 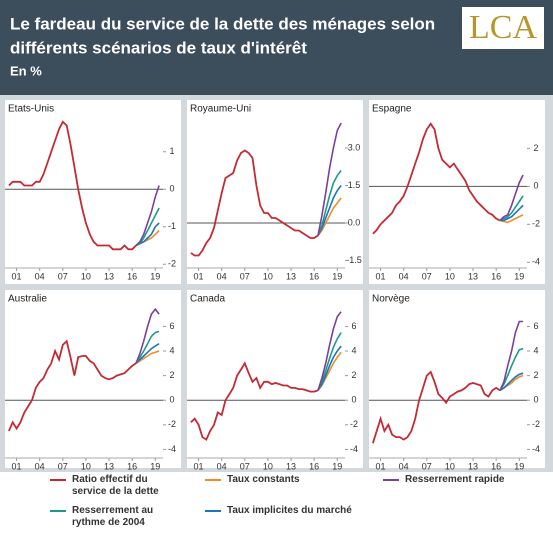 What do you see at coordinates (27, 299) in the screenshot?
I see `panel-title: Australie` at bounding box center [27, 299].